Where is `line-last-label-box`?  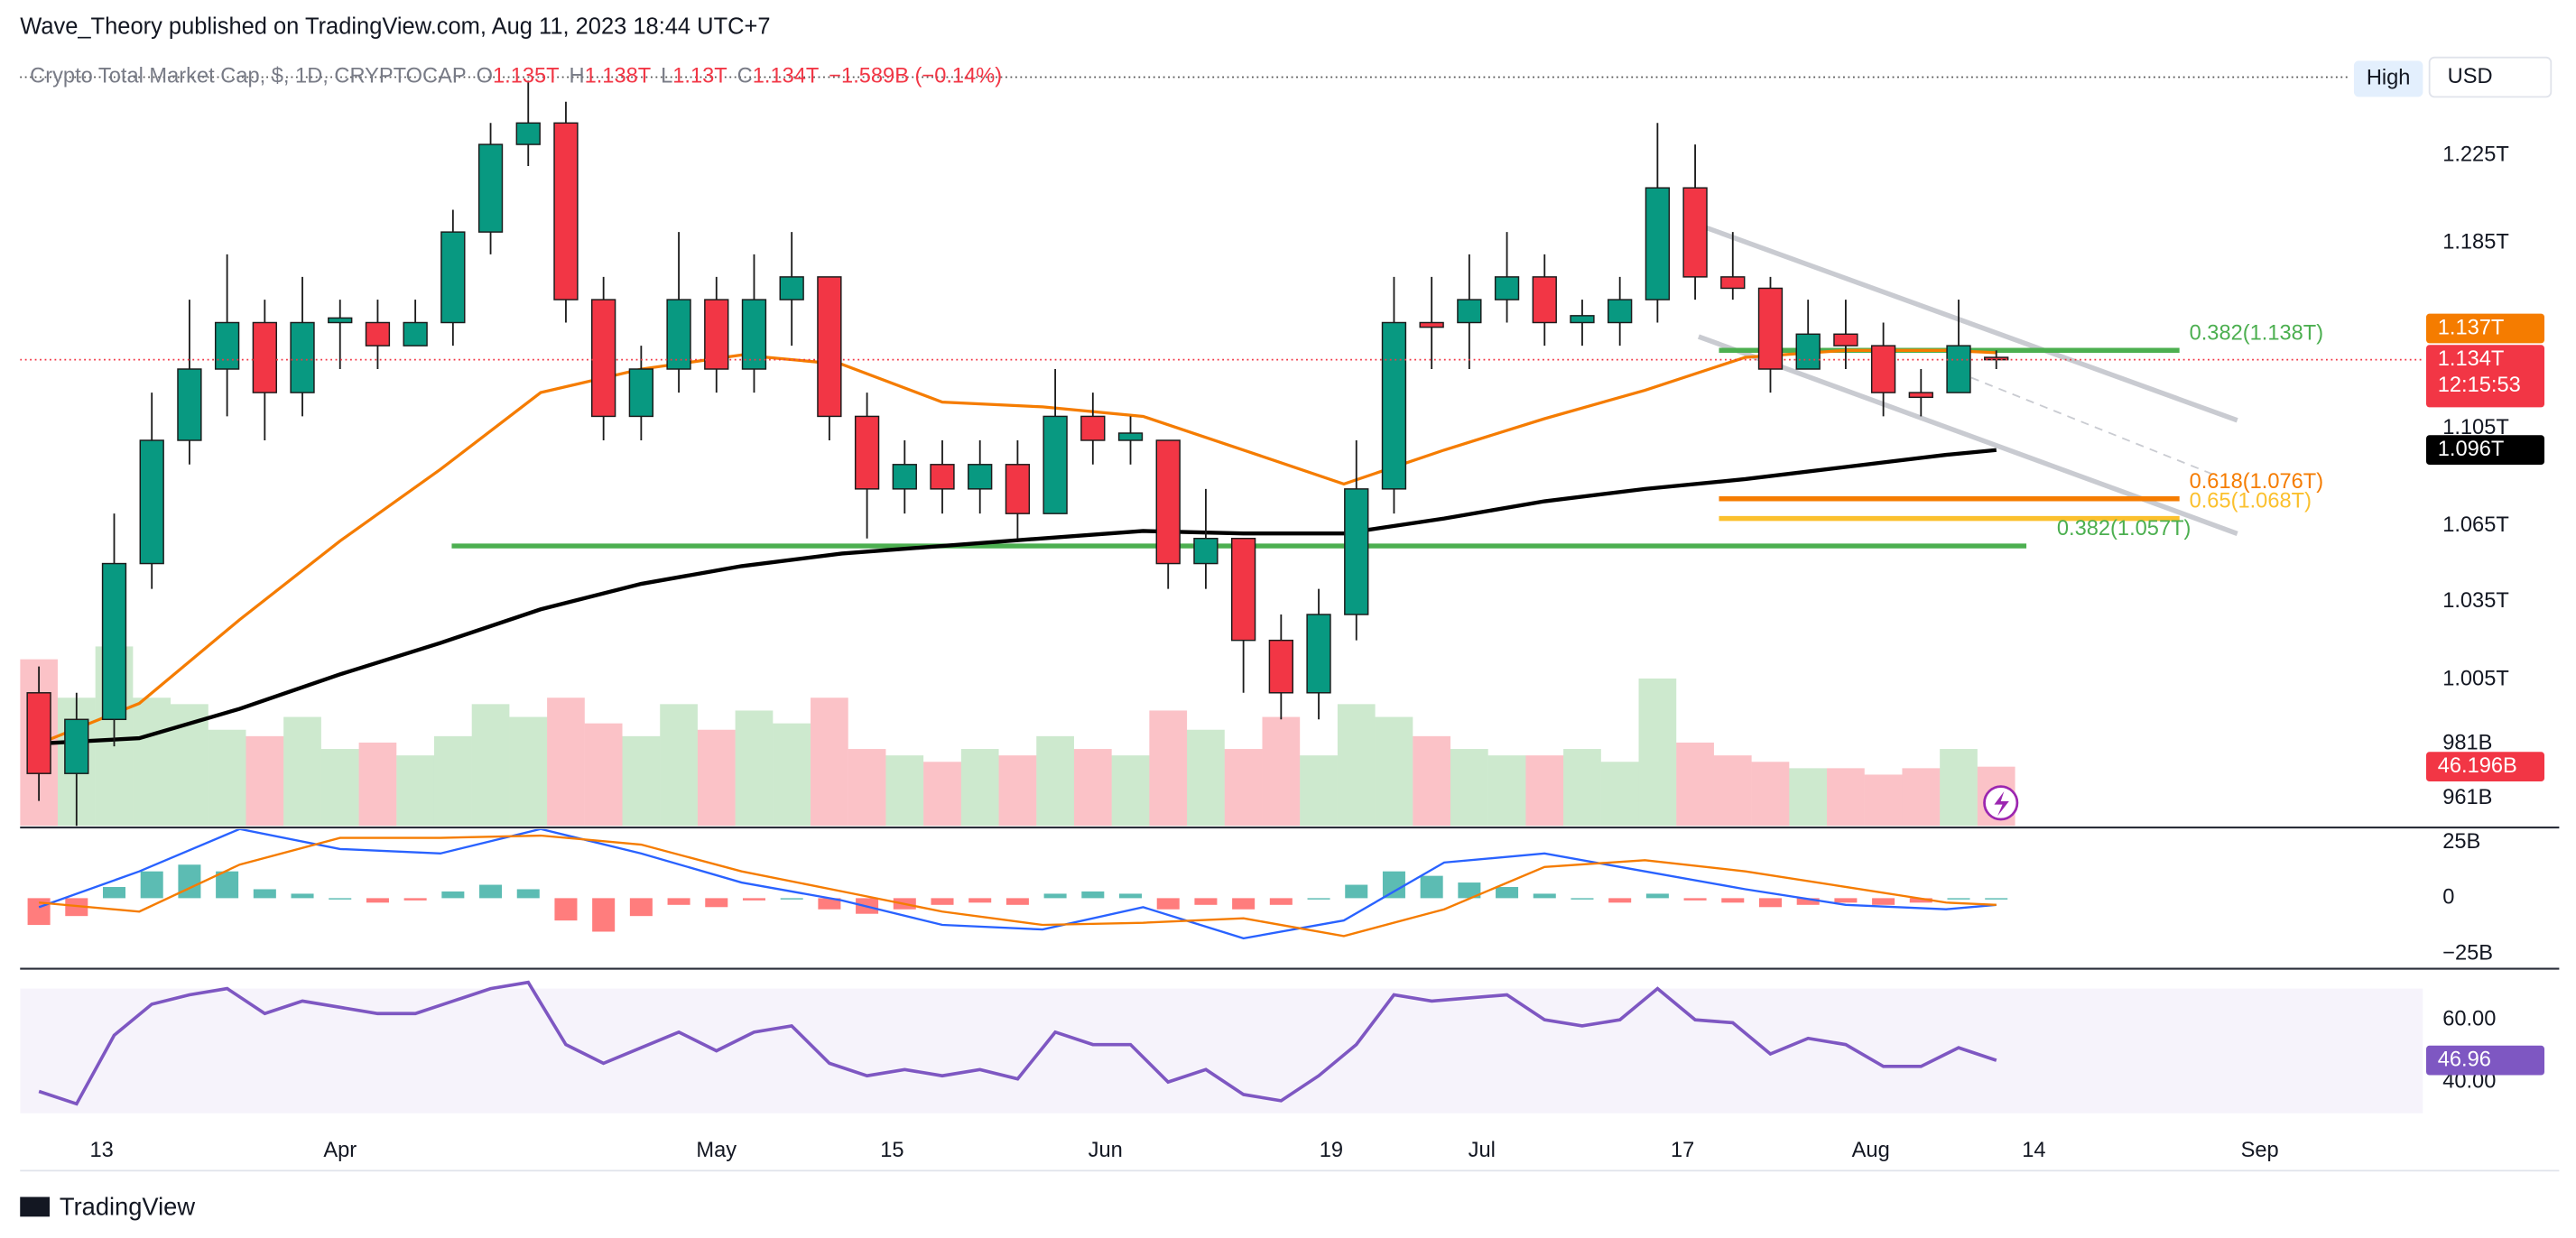 line-last-label-box is located at coordinates (2485, 329).